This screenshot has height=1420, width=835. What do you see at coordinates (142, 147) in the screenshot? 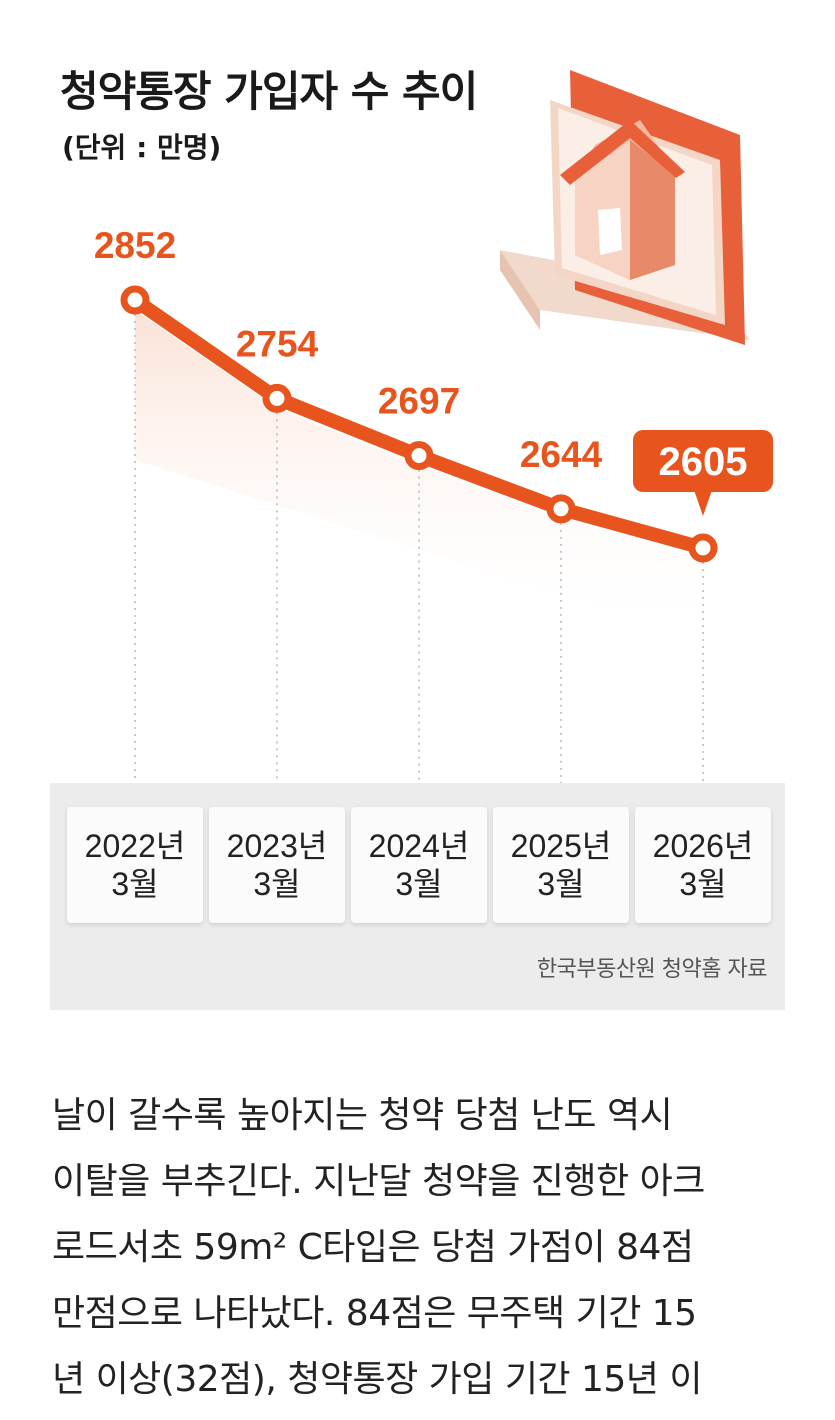
I see `chart-unit: (단위 : 만명)` at bounding box center [142, 147].